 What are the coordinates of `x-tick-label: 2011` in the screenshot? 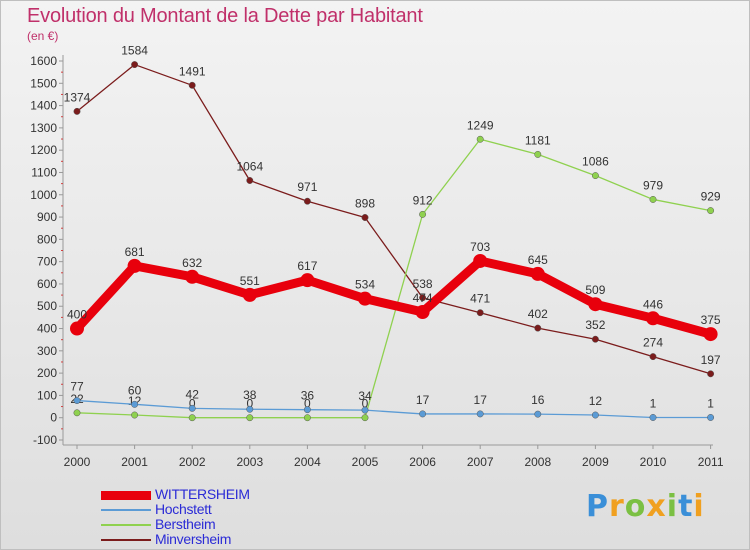 It's located at (711, 462).